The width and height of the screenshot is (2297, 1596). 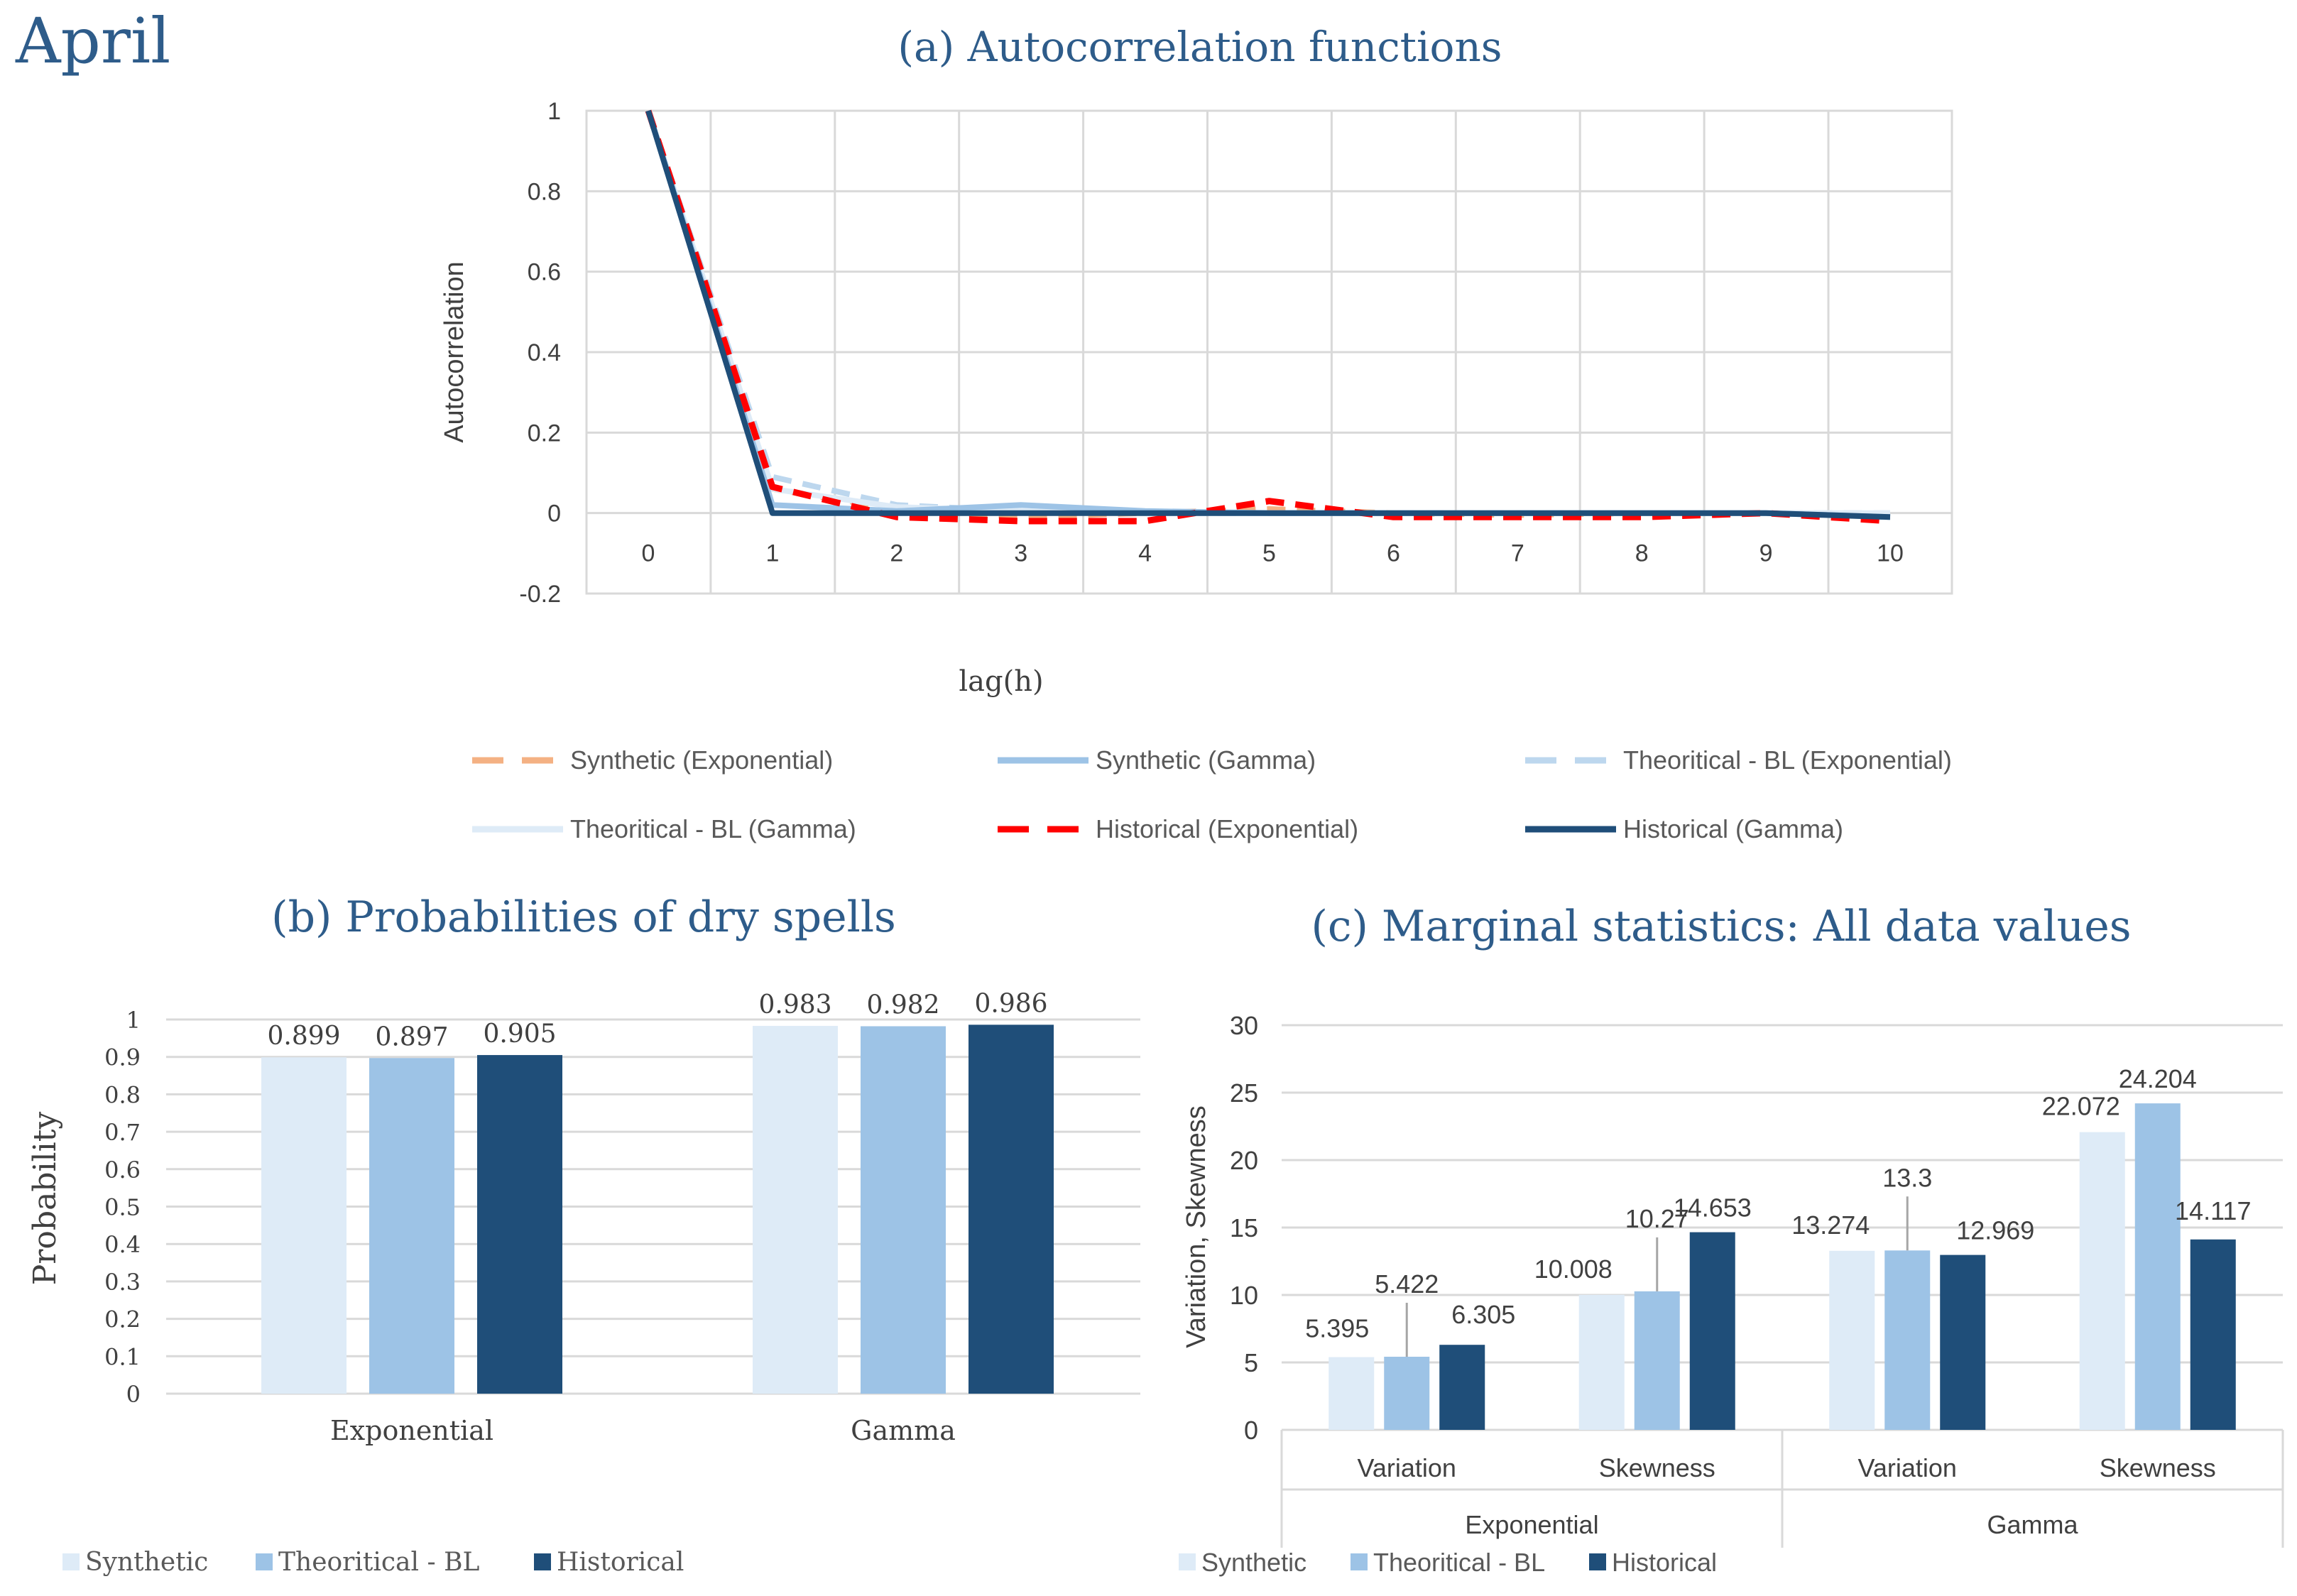 I want to click on marg-ytick-label: 20, so click(x=1244, y=1160).